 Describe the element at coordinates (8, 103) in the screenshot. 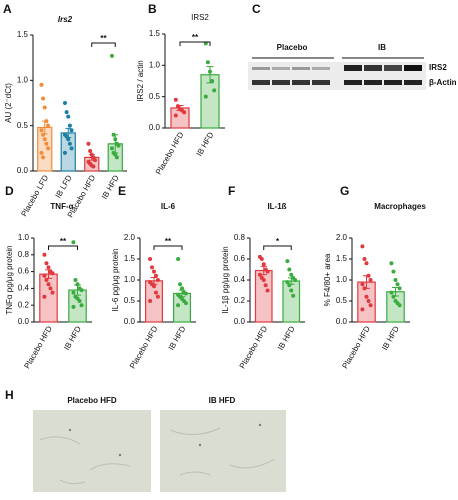

I see `y-axis-label: AU (2⁻dCt)` at that location.